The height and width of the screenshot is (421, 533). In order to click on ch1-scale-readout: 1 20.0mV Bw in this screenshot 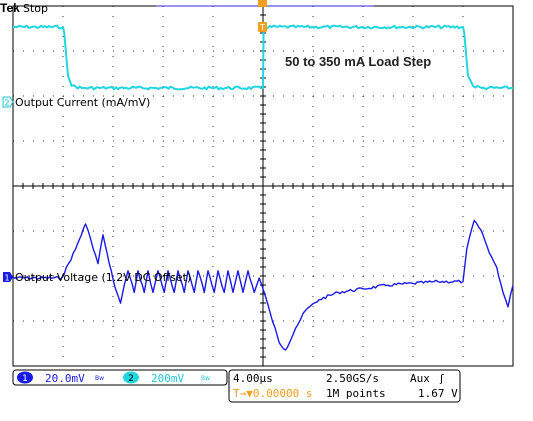, I will do `click(60, 378)`.